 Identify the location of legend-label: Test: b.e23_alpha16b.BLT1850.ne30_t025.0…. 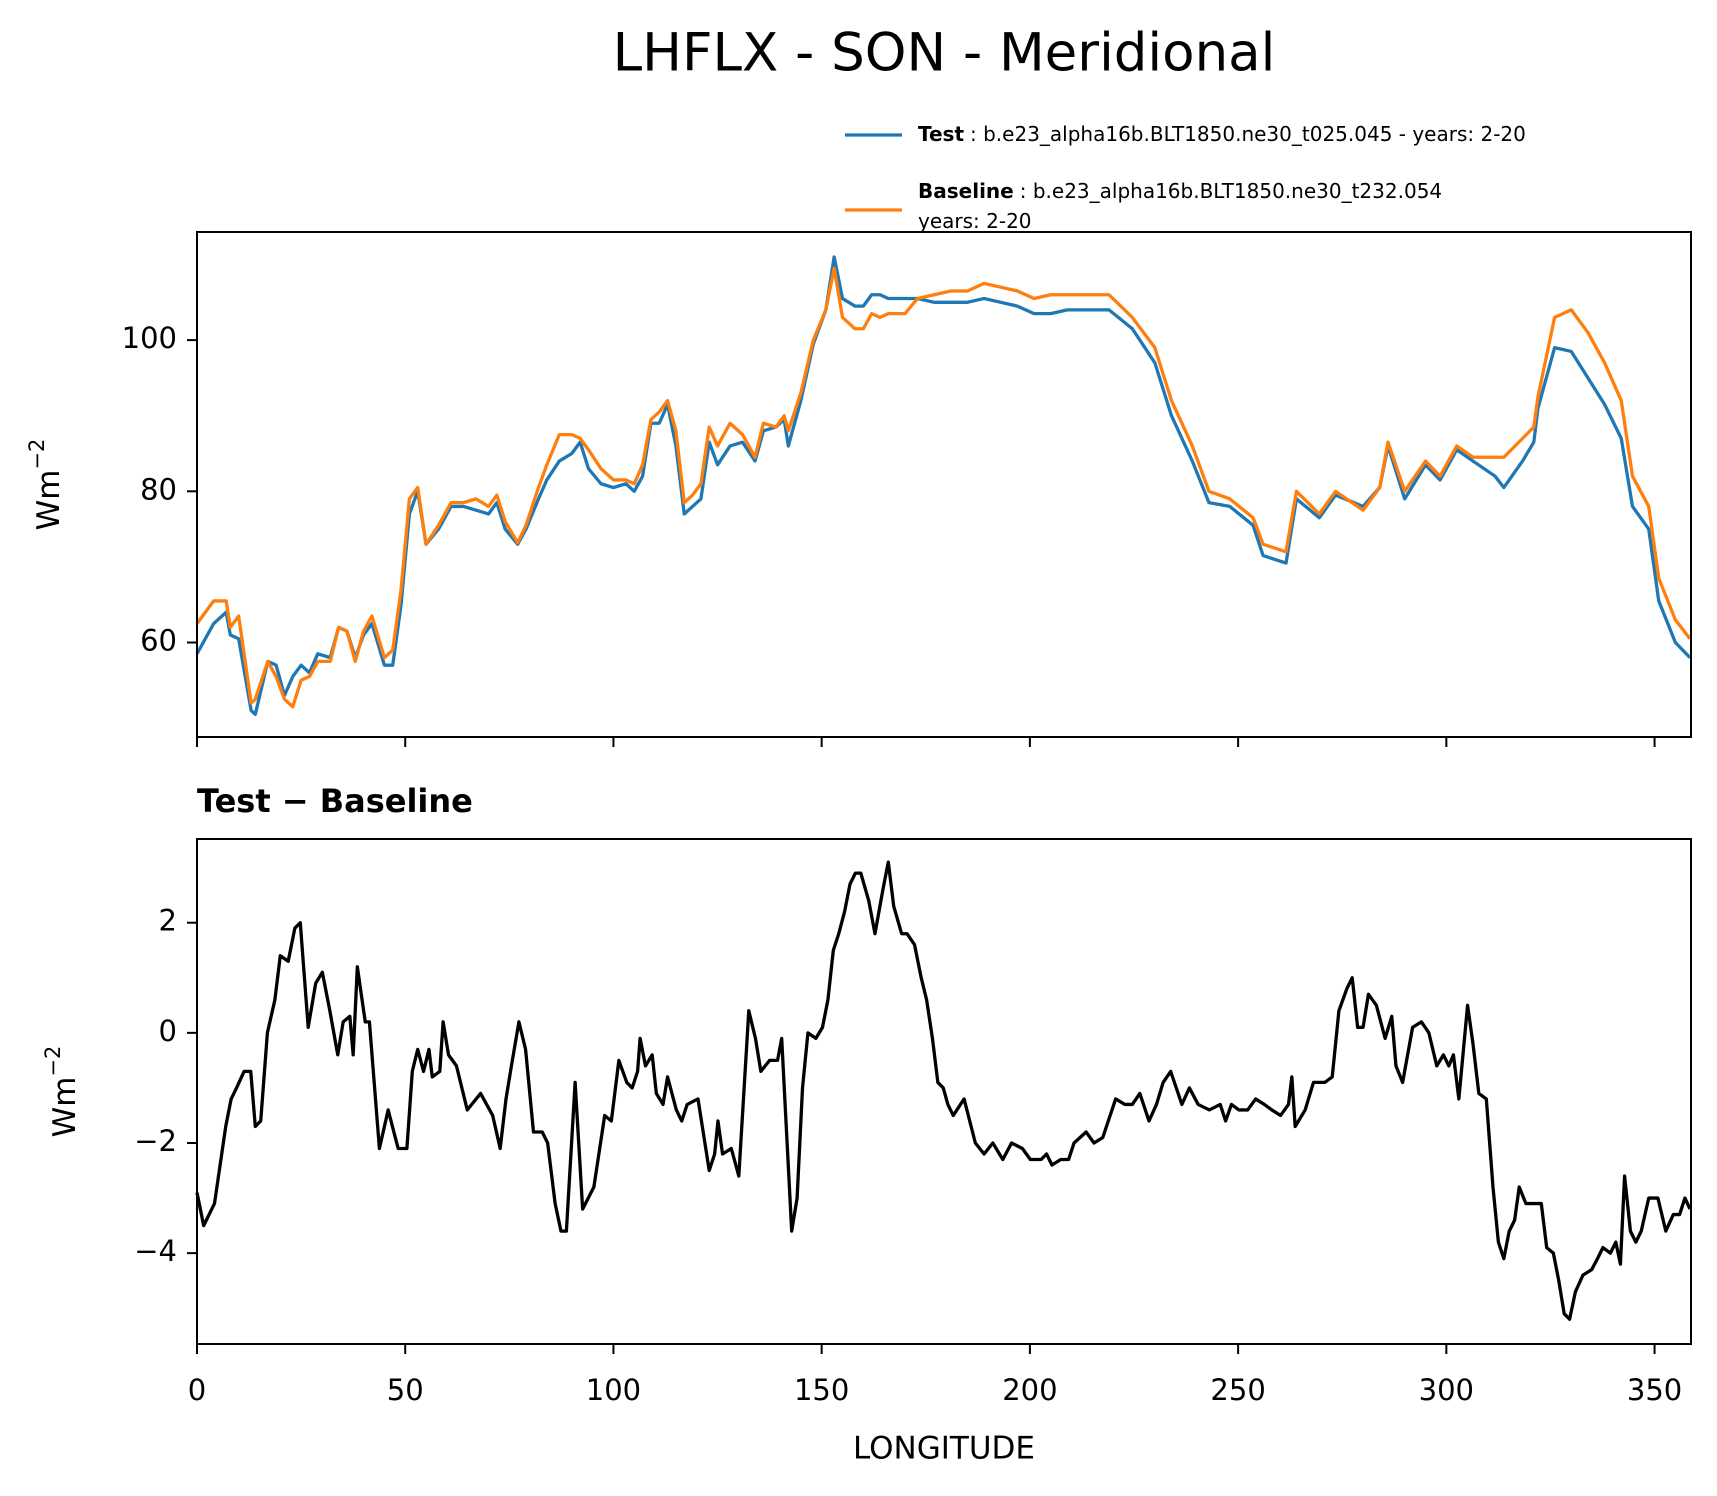
(1222, 134).